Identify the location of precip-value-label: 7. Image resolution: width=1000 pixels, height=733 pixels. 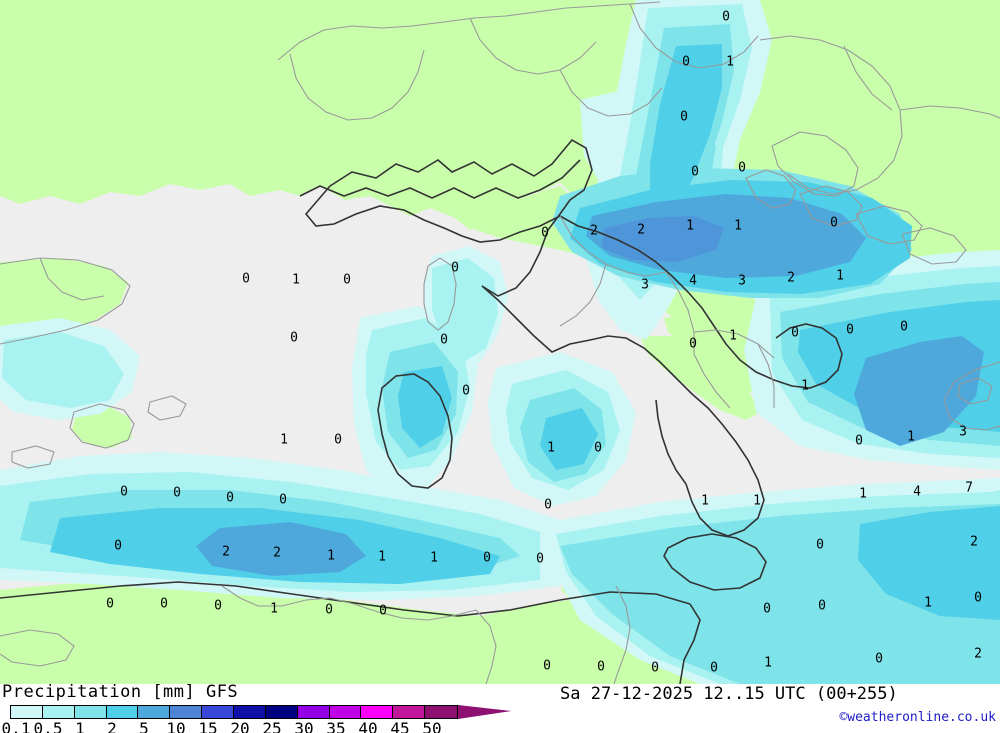
(969, 488).